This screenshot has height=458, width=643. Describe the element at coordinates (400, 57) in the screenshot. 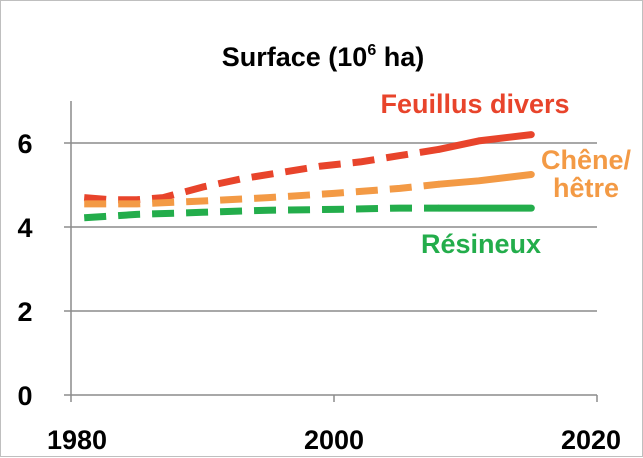

I see `chart-title-suffix: ha)` at that location.